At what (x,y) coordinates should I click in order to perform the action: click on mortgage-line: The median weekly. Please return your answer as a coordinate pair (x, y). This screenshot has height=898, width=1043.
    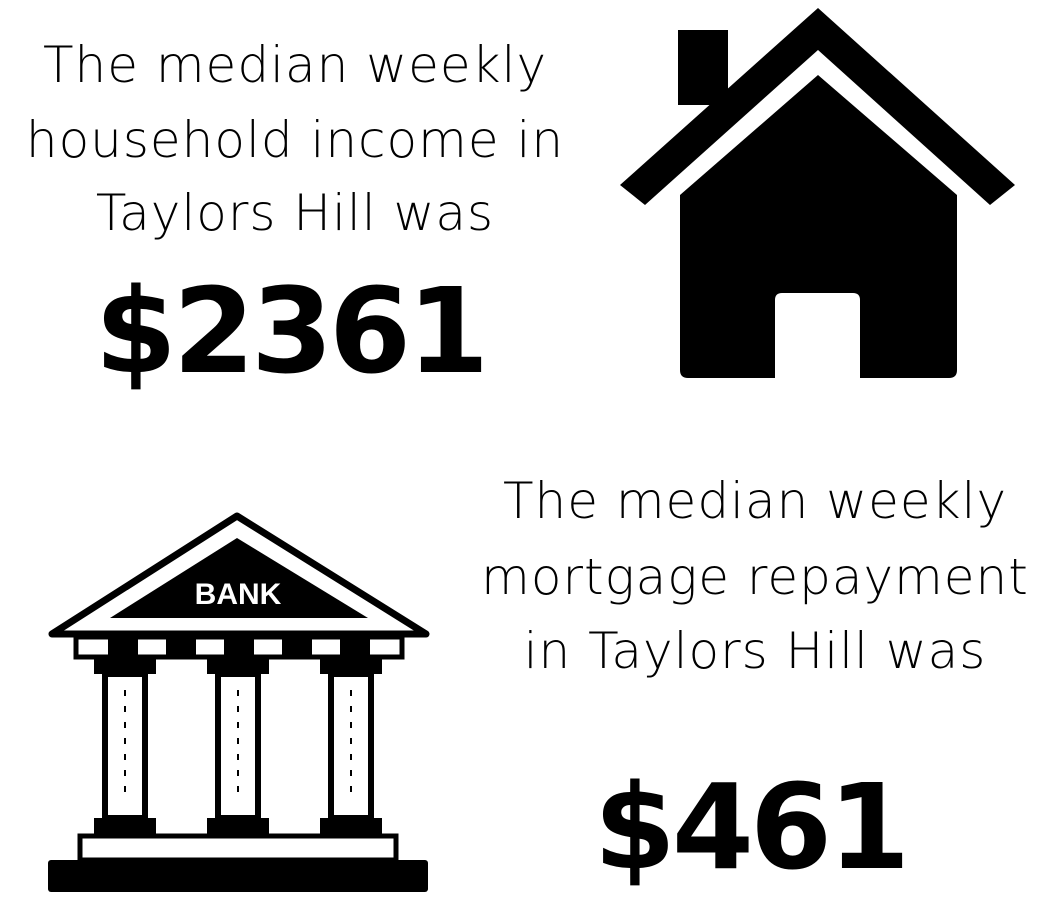
    Looking at the image, I should click on (755, 501).